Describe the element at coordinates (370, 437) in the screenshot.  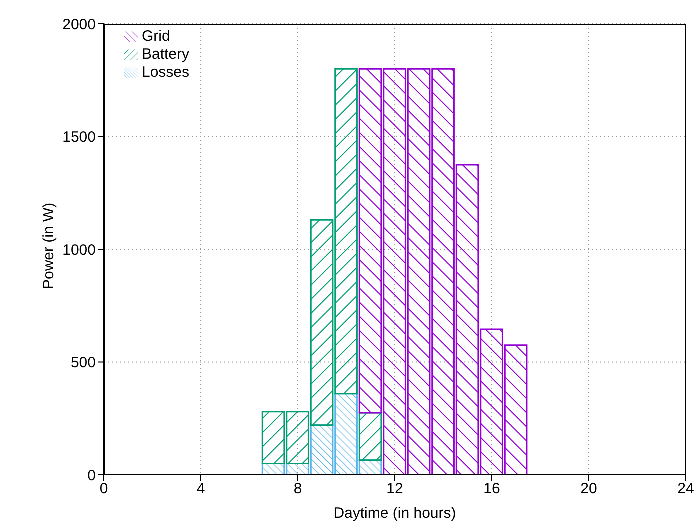
I see `bar` at that location.